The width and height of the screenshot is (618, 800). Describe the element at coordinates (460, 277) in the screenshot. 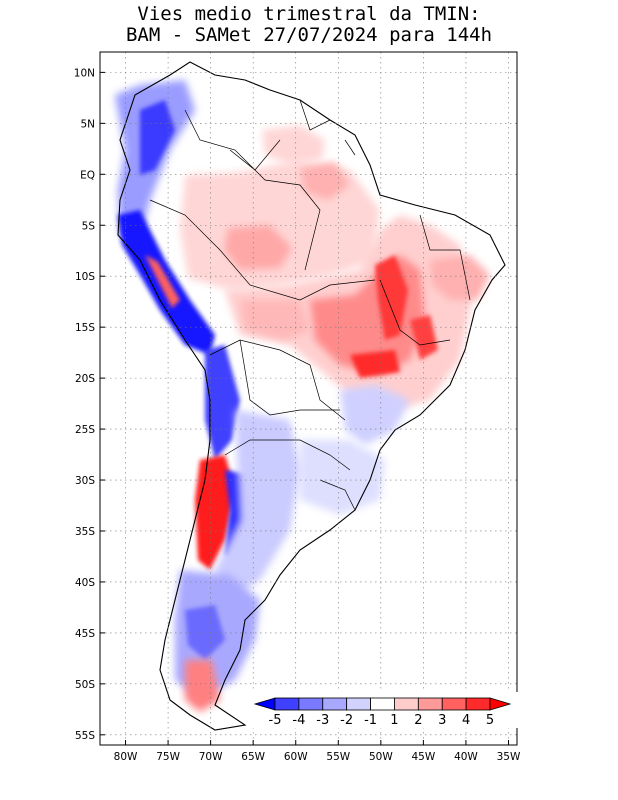

I see `northeast-brazil-warm` at that location.